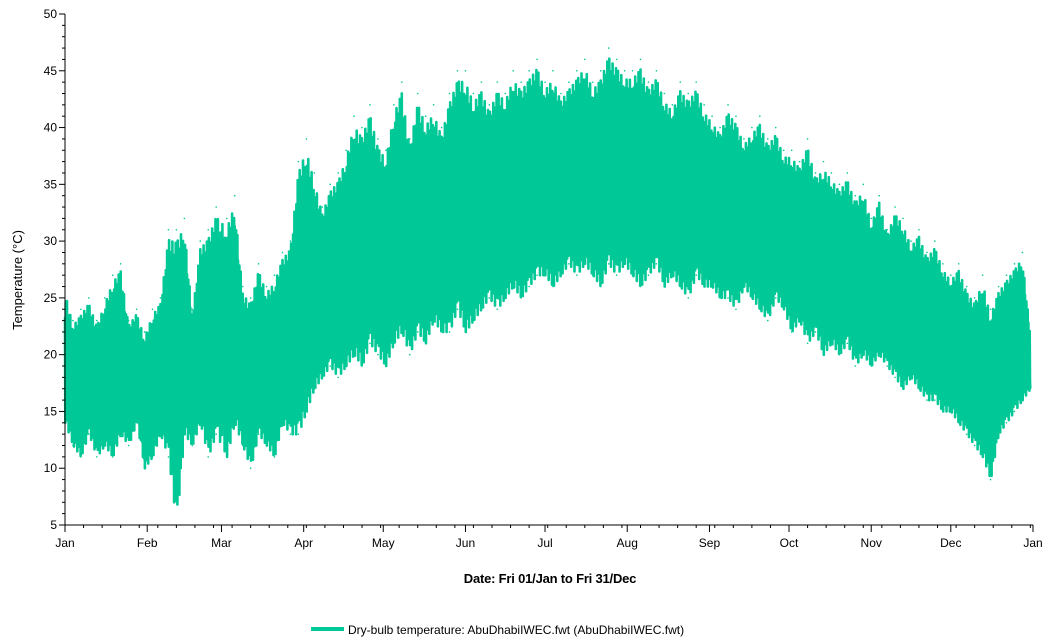 The height and width of the screenshot is (639, 1052). I want to click on x-tick-label: May, so click(383, 543).